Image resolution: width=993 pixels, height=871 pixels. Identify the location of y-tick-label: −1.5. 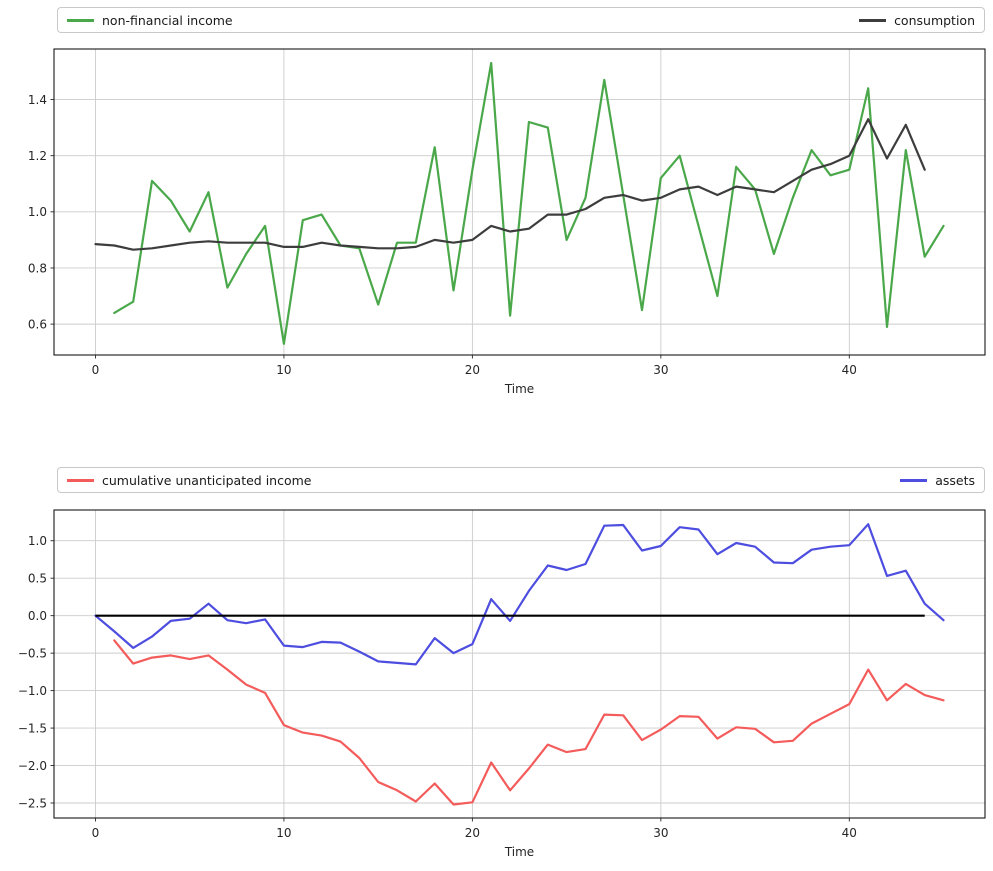
(32, 728).